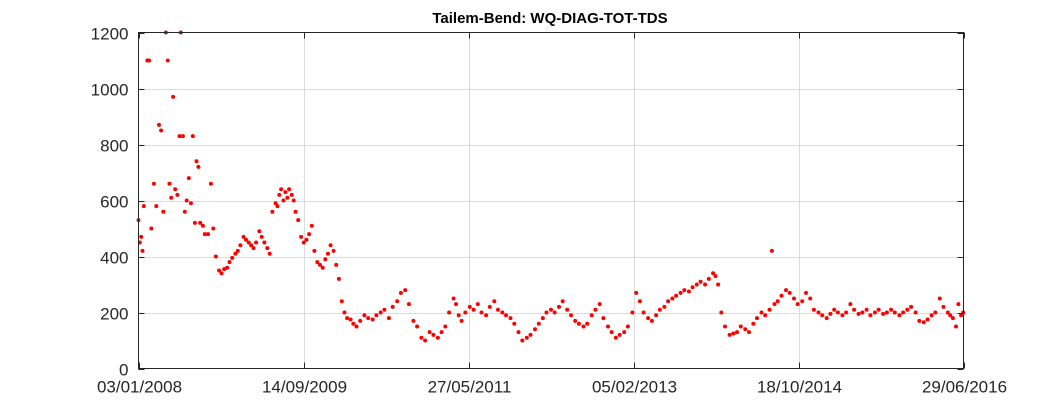  Describe the element at coordinates (549, 18) in the screenshot. I see `chart-title: Tailem-Bend: WQ-DIAG-TOT-TDS` at that location.